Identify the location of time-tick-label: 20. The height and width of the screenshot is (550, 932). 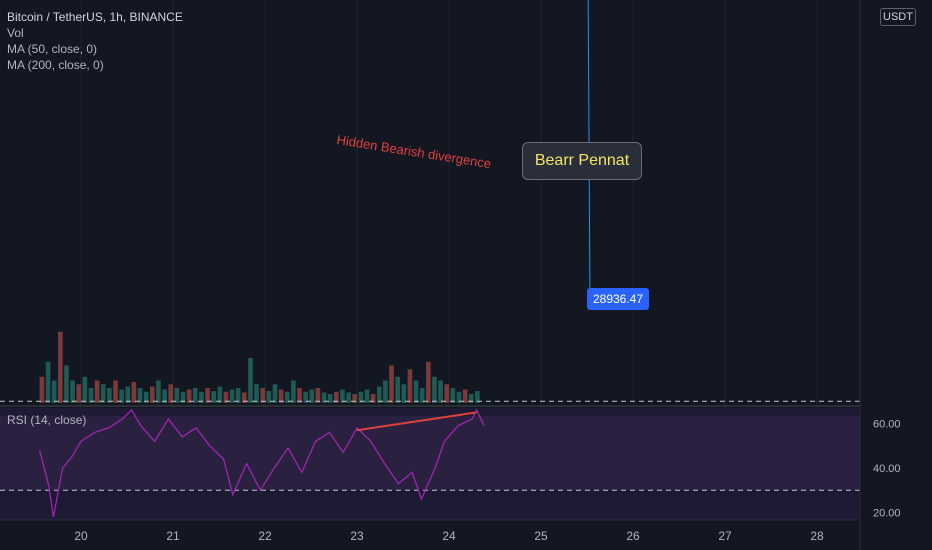
(81, 536).